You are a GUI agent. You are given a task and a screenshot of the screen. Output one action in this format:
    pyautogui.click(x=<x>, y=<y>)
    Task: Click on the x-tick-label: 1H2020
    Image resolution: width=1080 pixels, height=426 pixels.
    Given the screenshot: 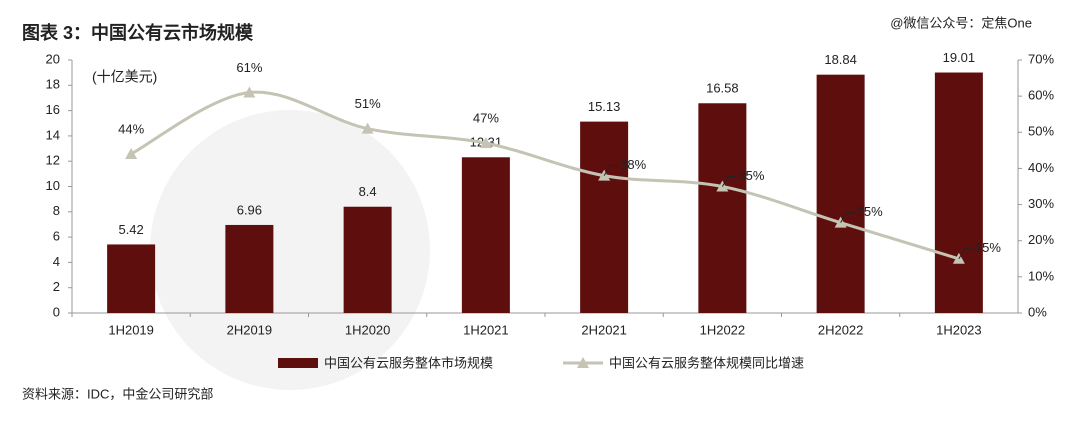 What is the action you would take?
    pyautogui.click(x=368, y=329)
    